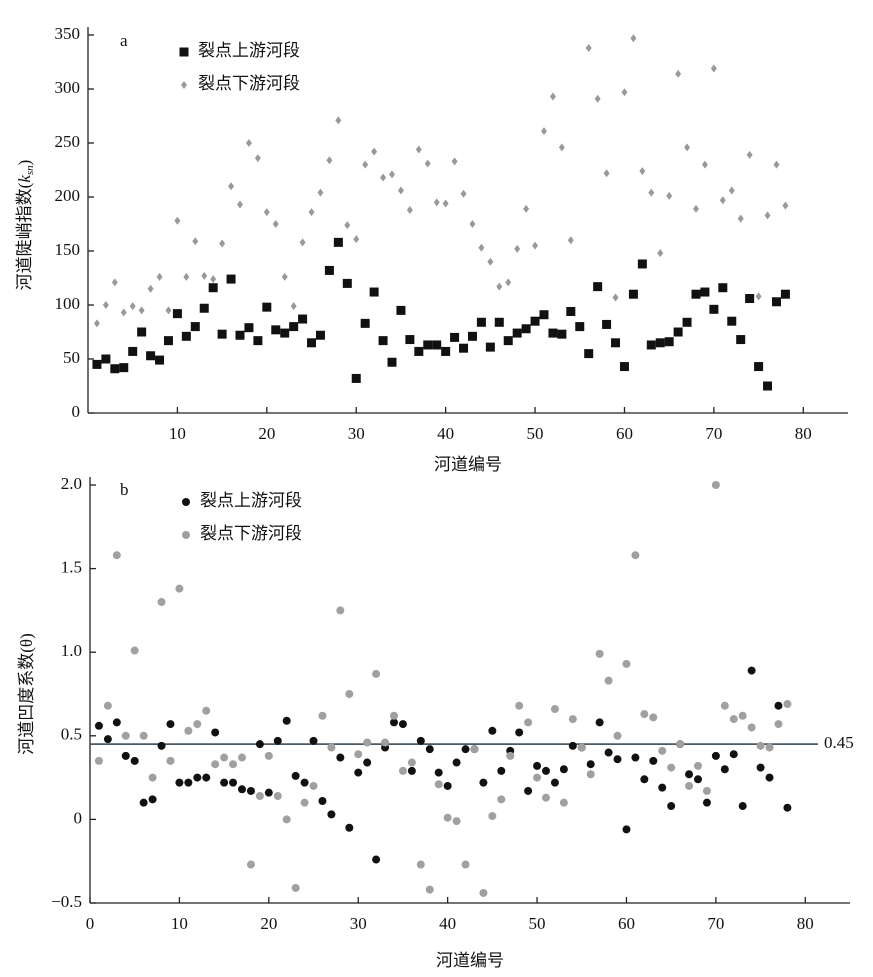  What do you see at coordinates (251, 533) in the screenshot?
I see `legend-label: 裂点下游河段` at bounding box center [251, 533].